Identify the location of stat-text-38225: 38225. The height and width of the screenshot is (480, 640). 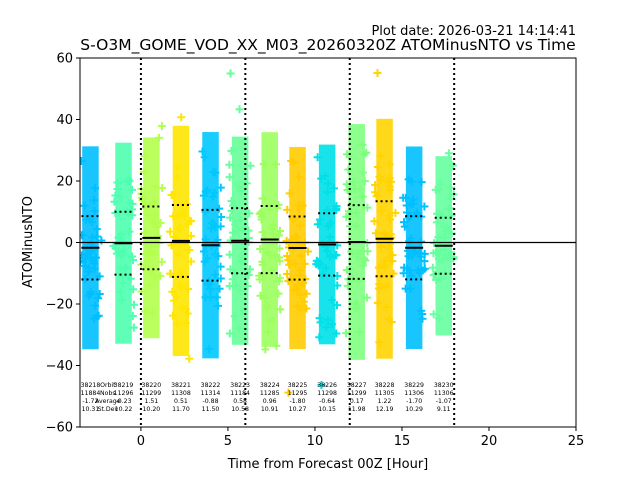
(298, 385).